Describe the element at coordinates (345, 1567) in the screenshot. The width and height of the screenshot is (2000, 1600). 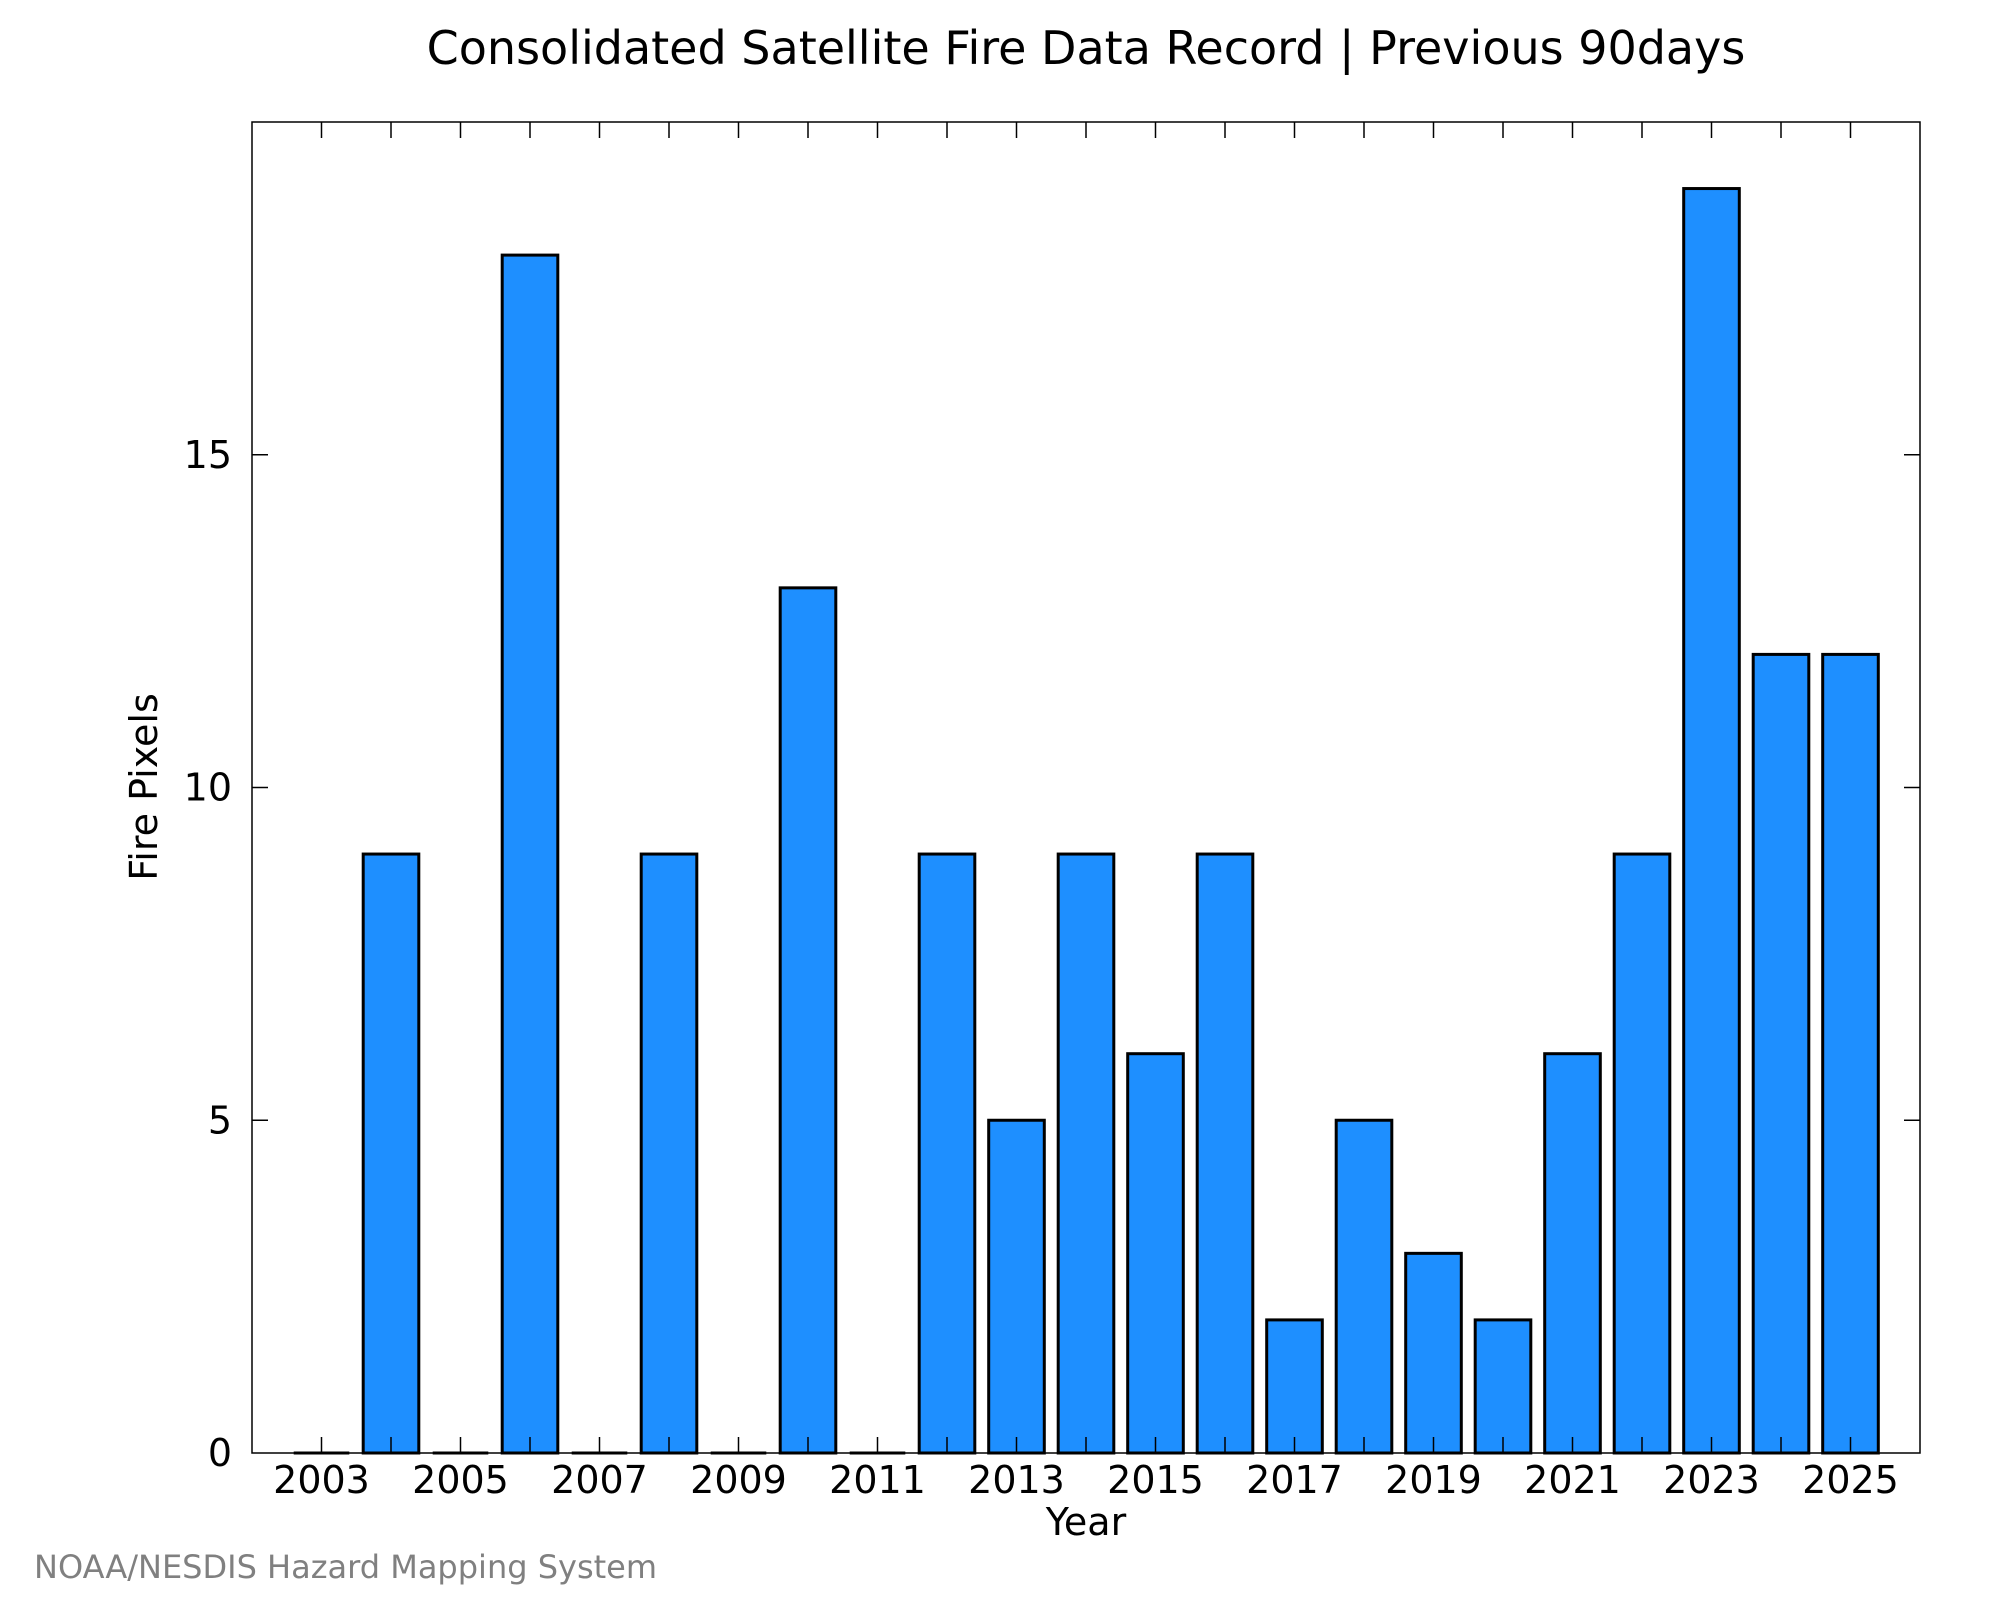
I see `credit-text: NOAA/NESDIS Hazard Mapping System` at that location.